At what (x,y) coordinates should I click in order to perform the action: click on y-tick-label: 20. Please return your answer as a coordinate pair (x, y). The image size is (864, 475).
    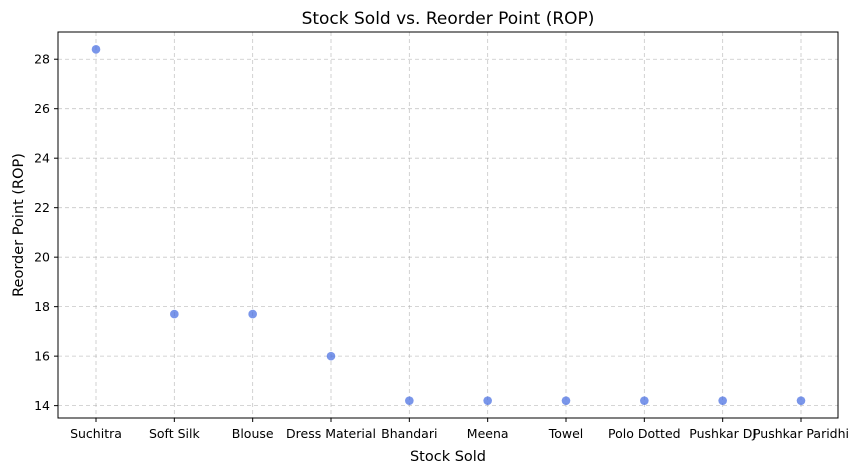
    Looking at the image, I should click on (42, 257).